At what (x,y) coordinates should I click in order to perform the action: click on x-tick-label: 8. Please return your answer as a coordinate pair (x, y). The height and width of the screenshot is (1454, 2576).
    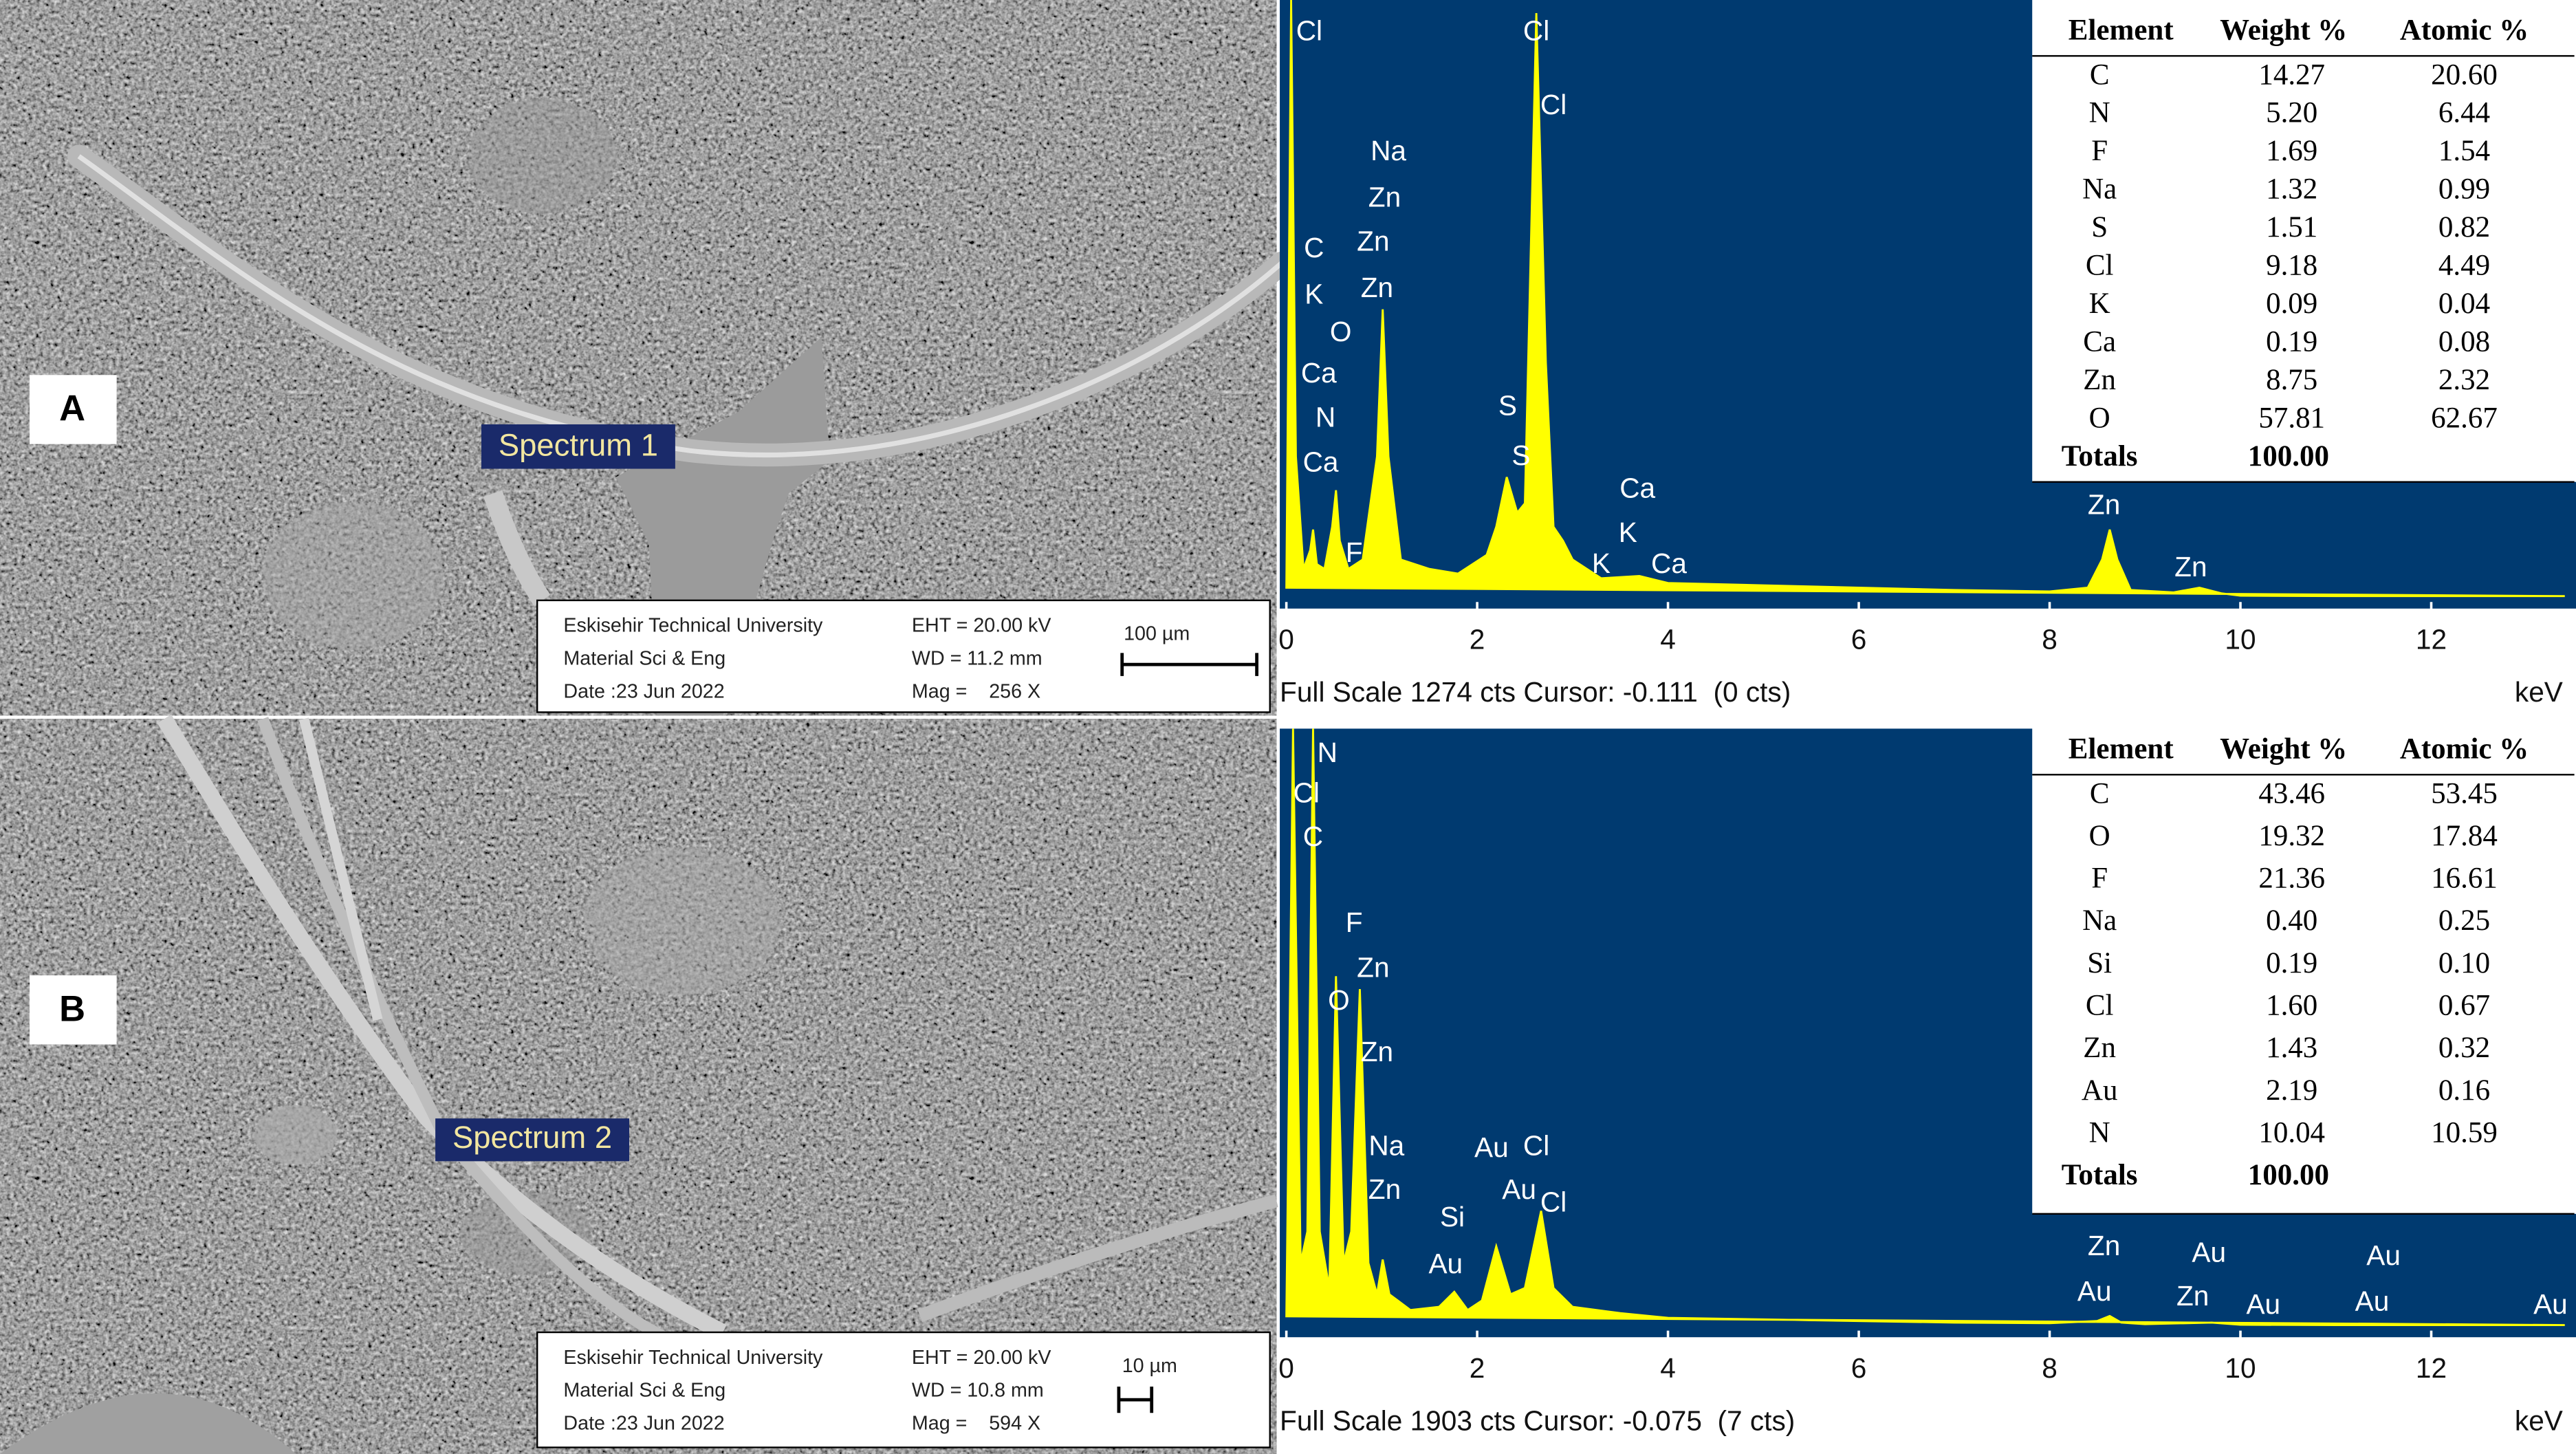
    Looking at the image, I should click on (2049, 639).